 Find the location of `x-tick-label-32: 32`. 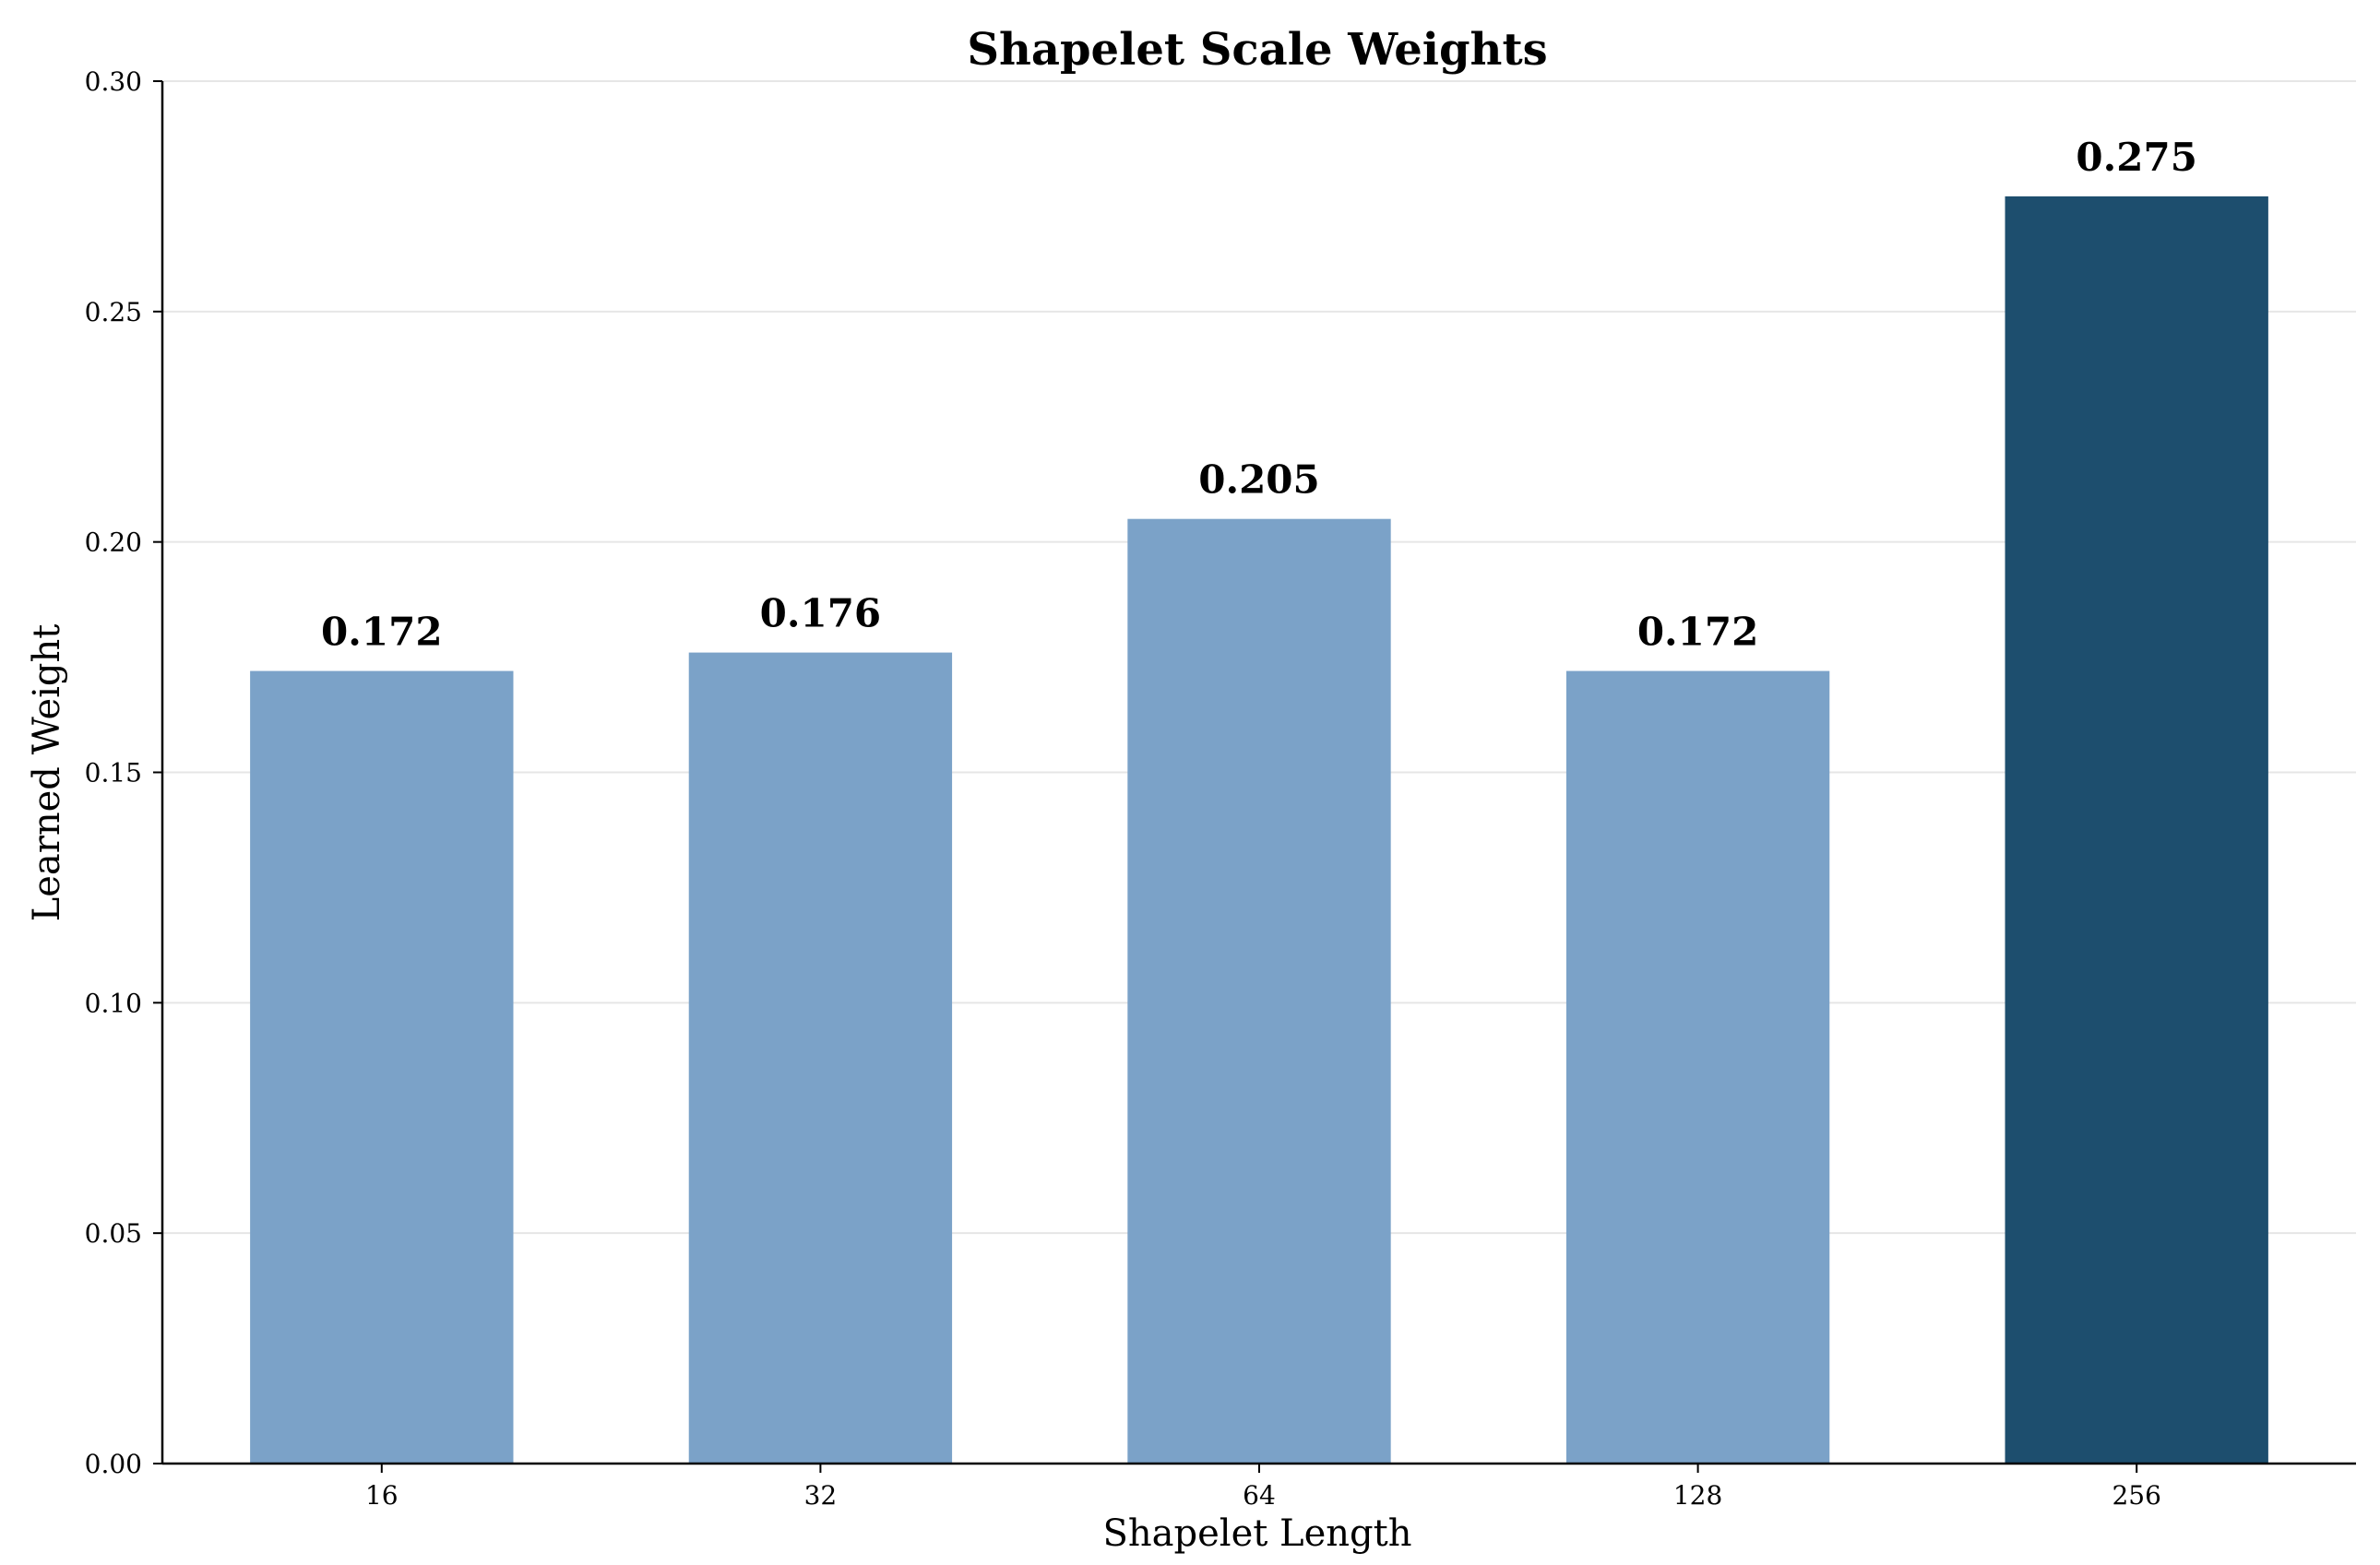

x-tick-label-32: 32 is located at coordinates (821, 1495).